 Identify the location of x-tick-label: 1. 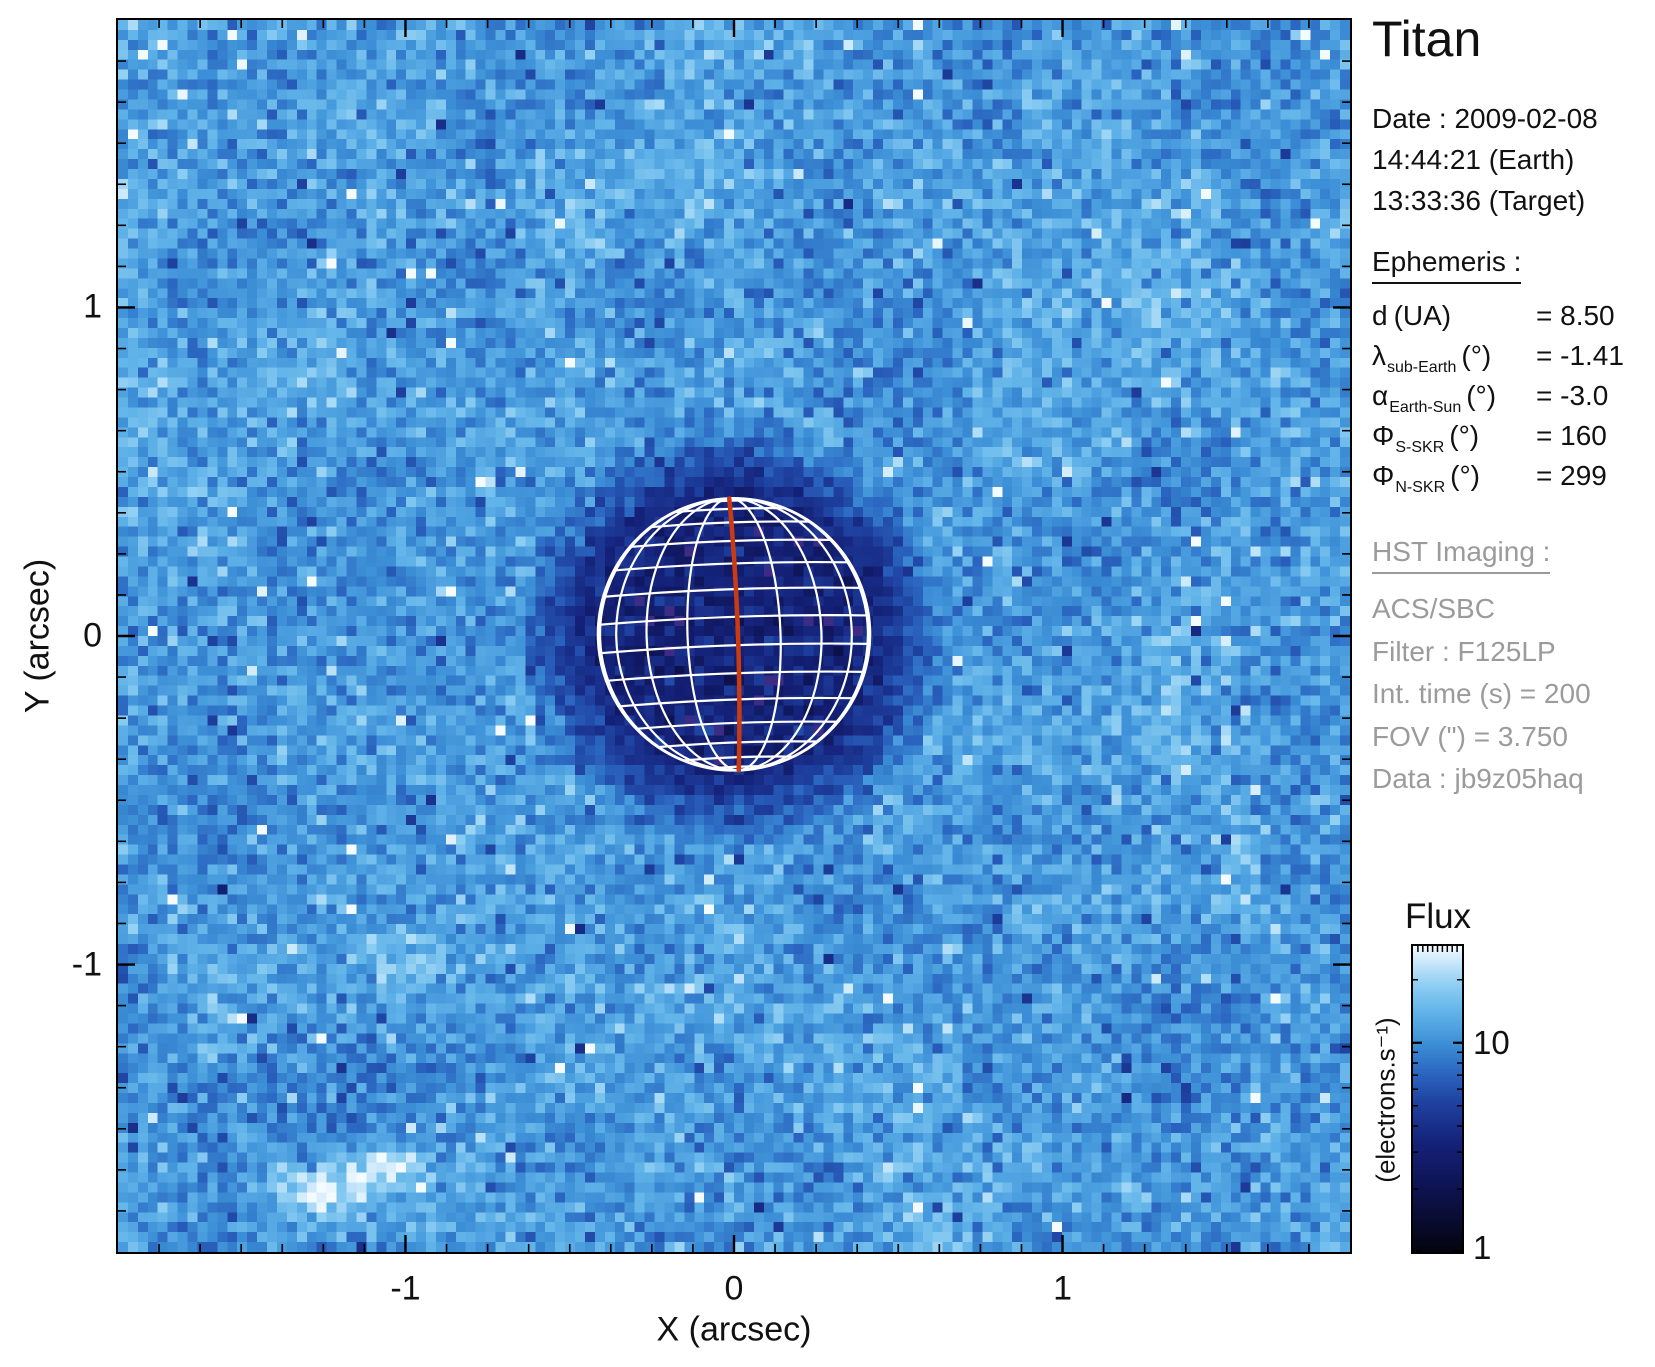
(1062, 1288).